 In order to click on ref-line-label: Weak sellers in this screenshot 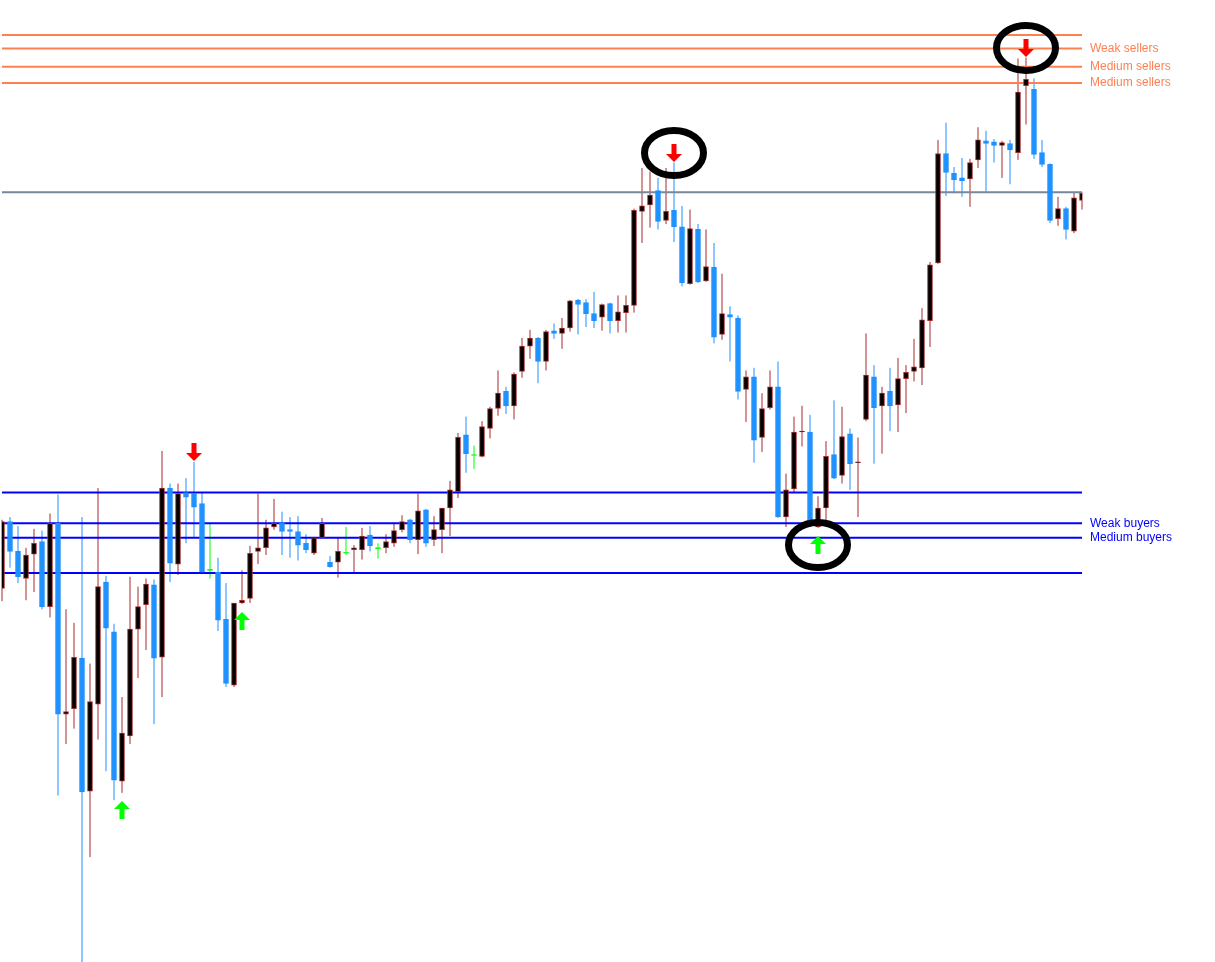, I will do `click(1124, 47)`.